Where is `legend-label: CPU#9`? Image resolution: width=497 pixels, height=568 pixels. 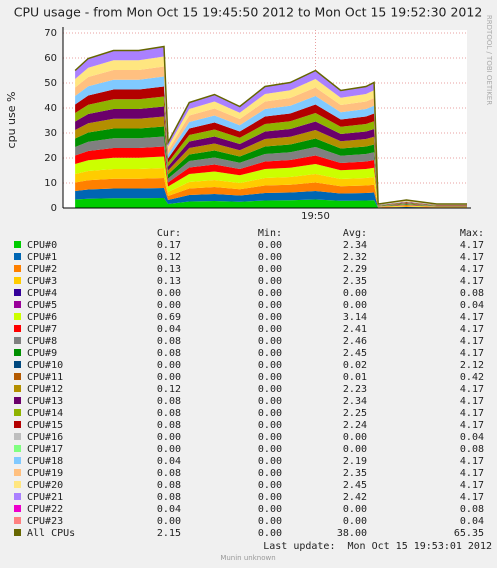 legend-label: CPU#9 is located at coordinates (42, 353).